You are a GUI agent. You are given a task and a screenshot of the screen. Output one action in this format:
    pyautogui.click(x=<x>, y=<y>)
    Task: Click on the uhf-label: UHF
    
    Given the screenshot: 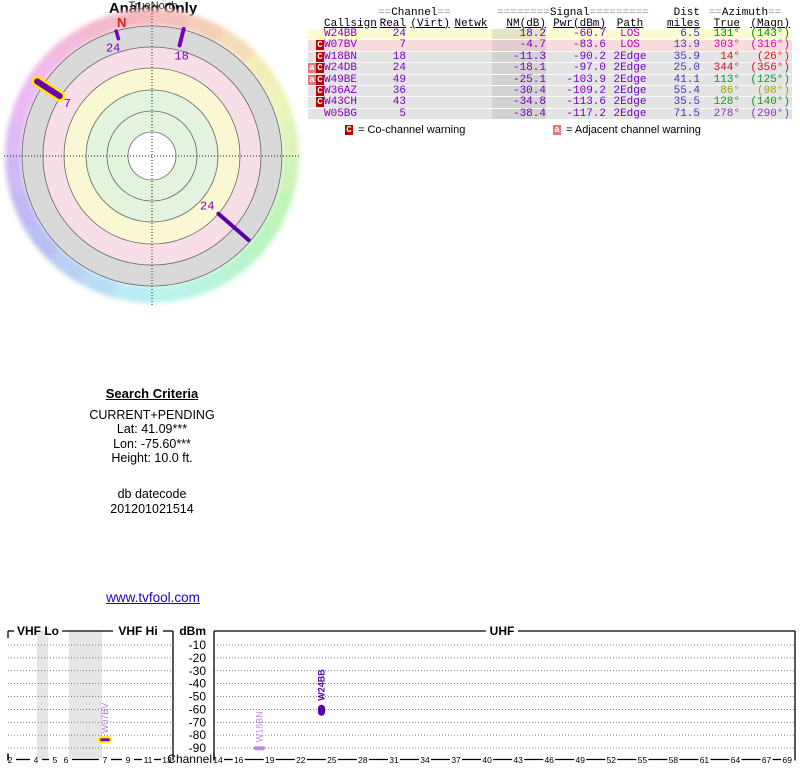 What is the action you would take?
    pyautogui.click(x=502, y=631)
    